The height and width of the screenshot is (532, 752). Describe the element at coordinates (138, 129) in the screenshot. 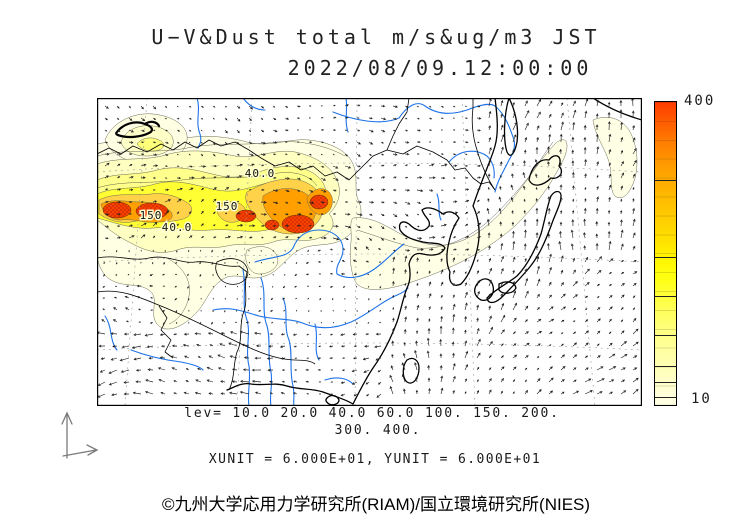

I see `lake-balkhash` at that location.